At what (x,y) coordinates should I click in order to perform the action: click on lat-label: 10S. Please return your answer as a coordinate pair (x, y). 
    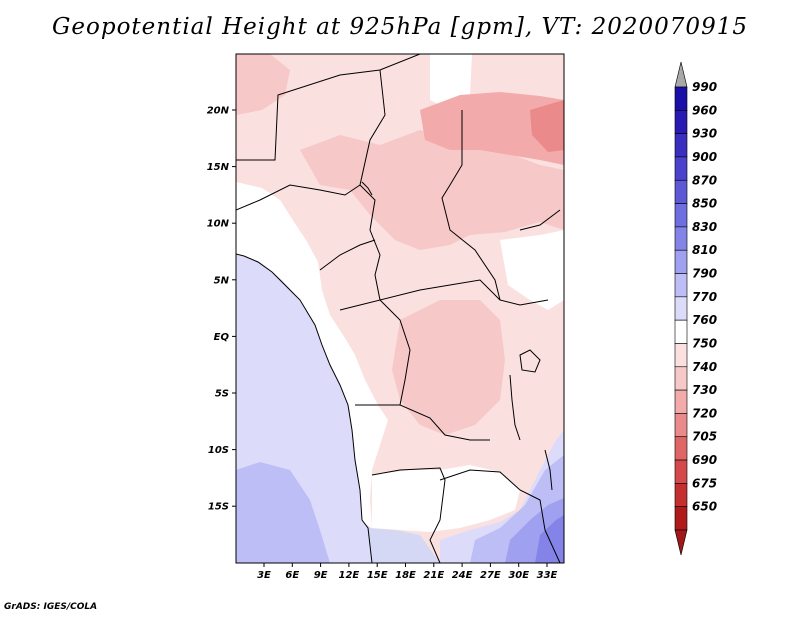
    Looking at the image, I should click on (218, 450).